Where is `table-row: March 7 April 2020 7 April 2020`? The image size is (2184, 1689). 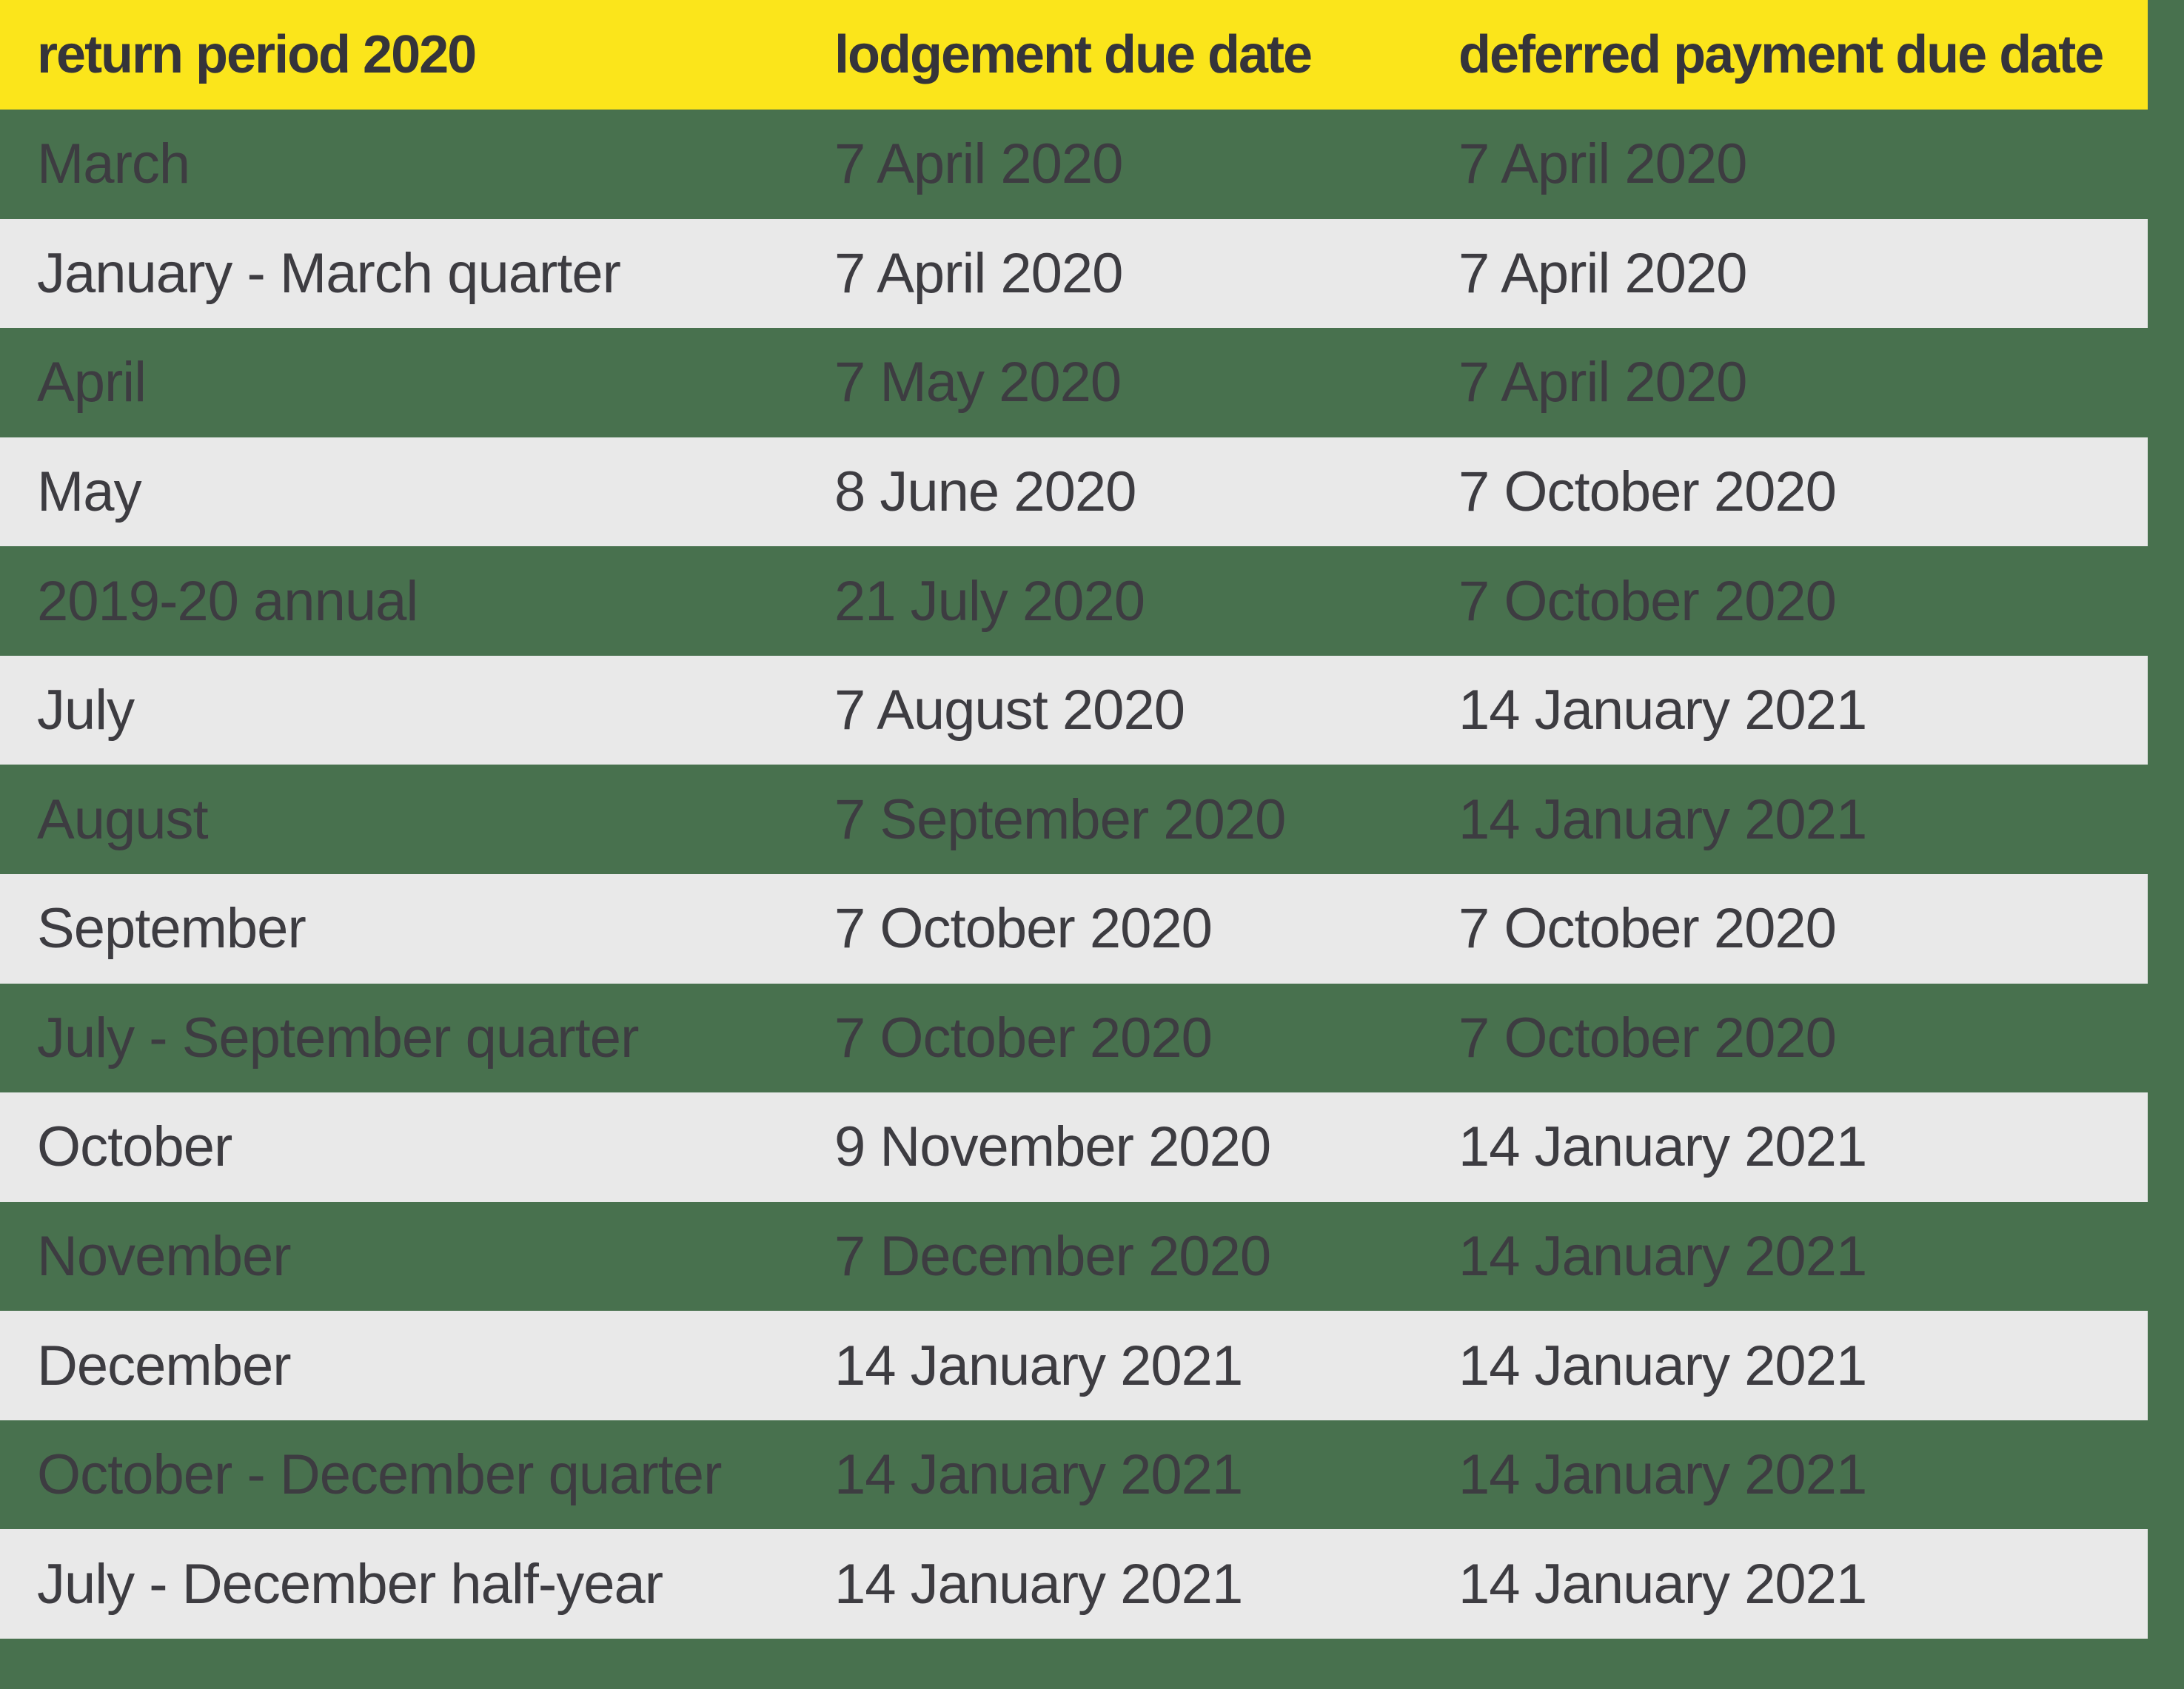 table-row: March 7 April 2020 7 April 2020 is located at coordinates (1074, 164).